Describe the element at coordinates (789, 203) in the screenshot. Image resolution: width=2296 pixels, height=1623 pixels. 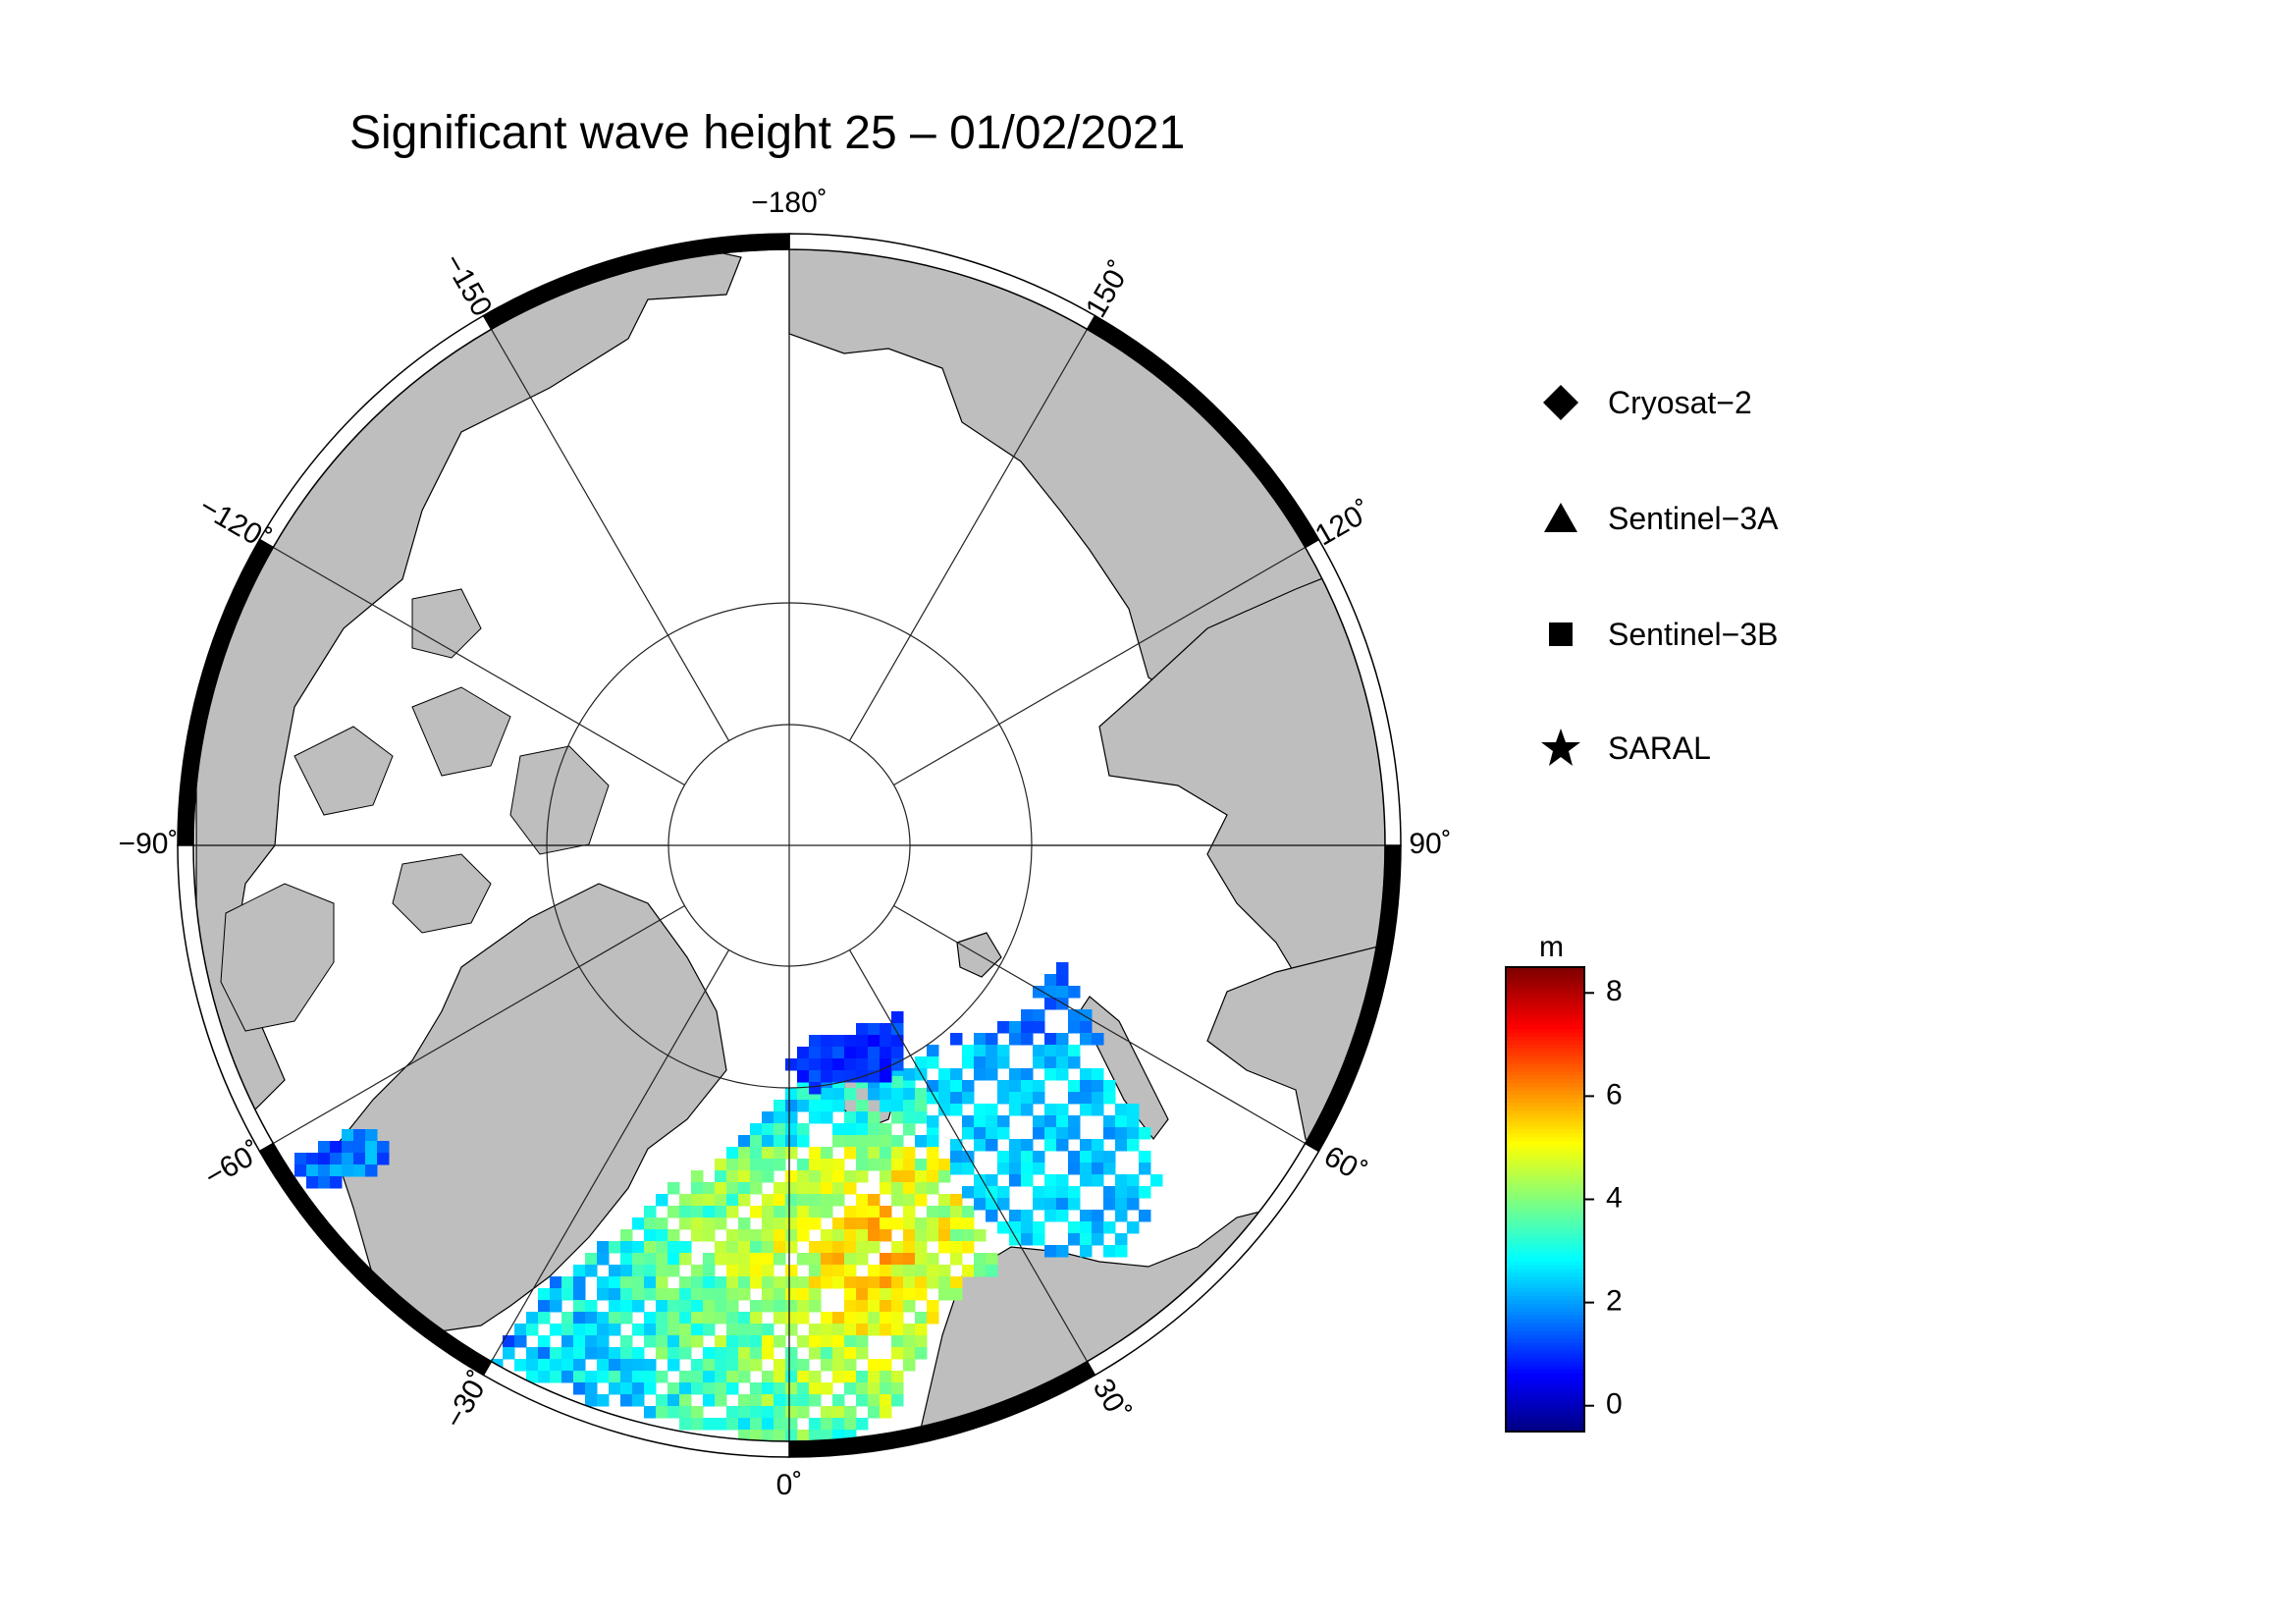
I see `longitude-label: −180˚` at that location.